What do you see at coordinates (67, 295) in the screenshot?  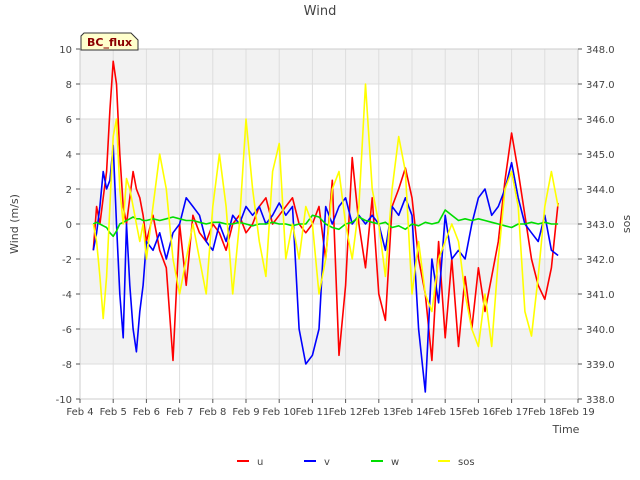 I see `left-y-tick-label: -4` at bounding box center [67, 295].